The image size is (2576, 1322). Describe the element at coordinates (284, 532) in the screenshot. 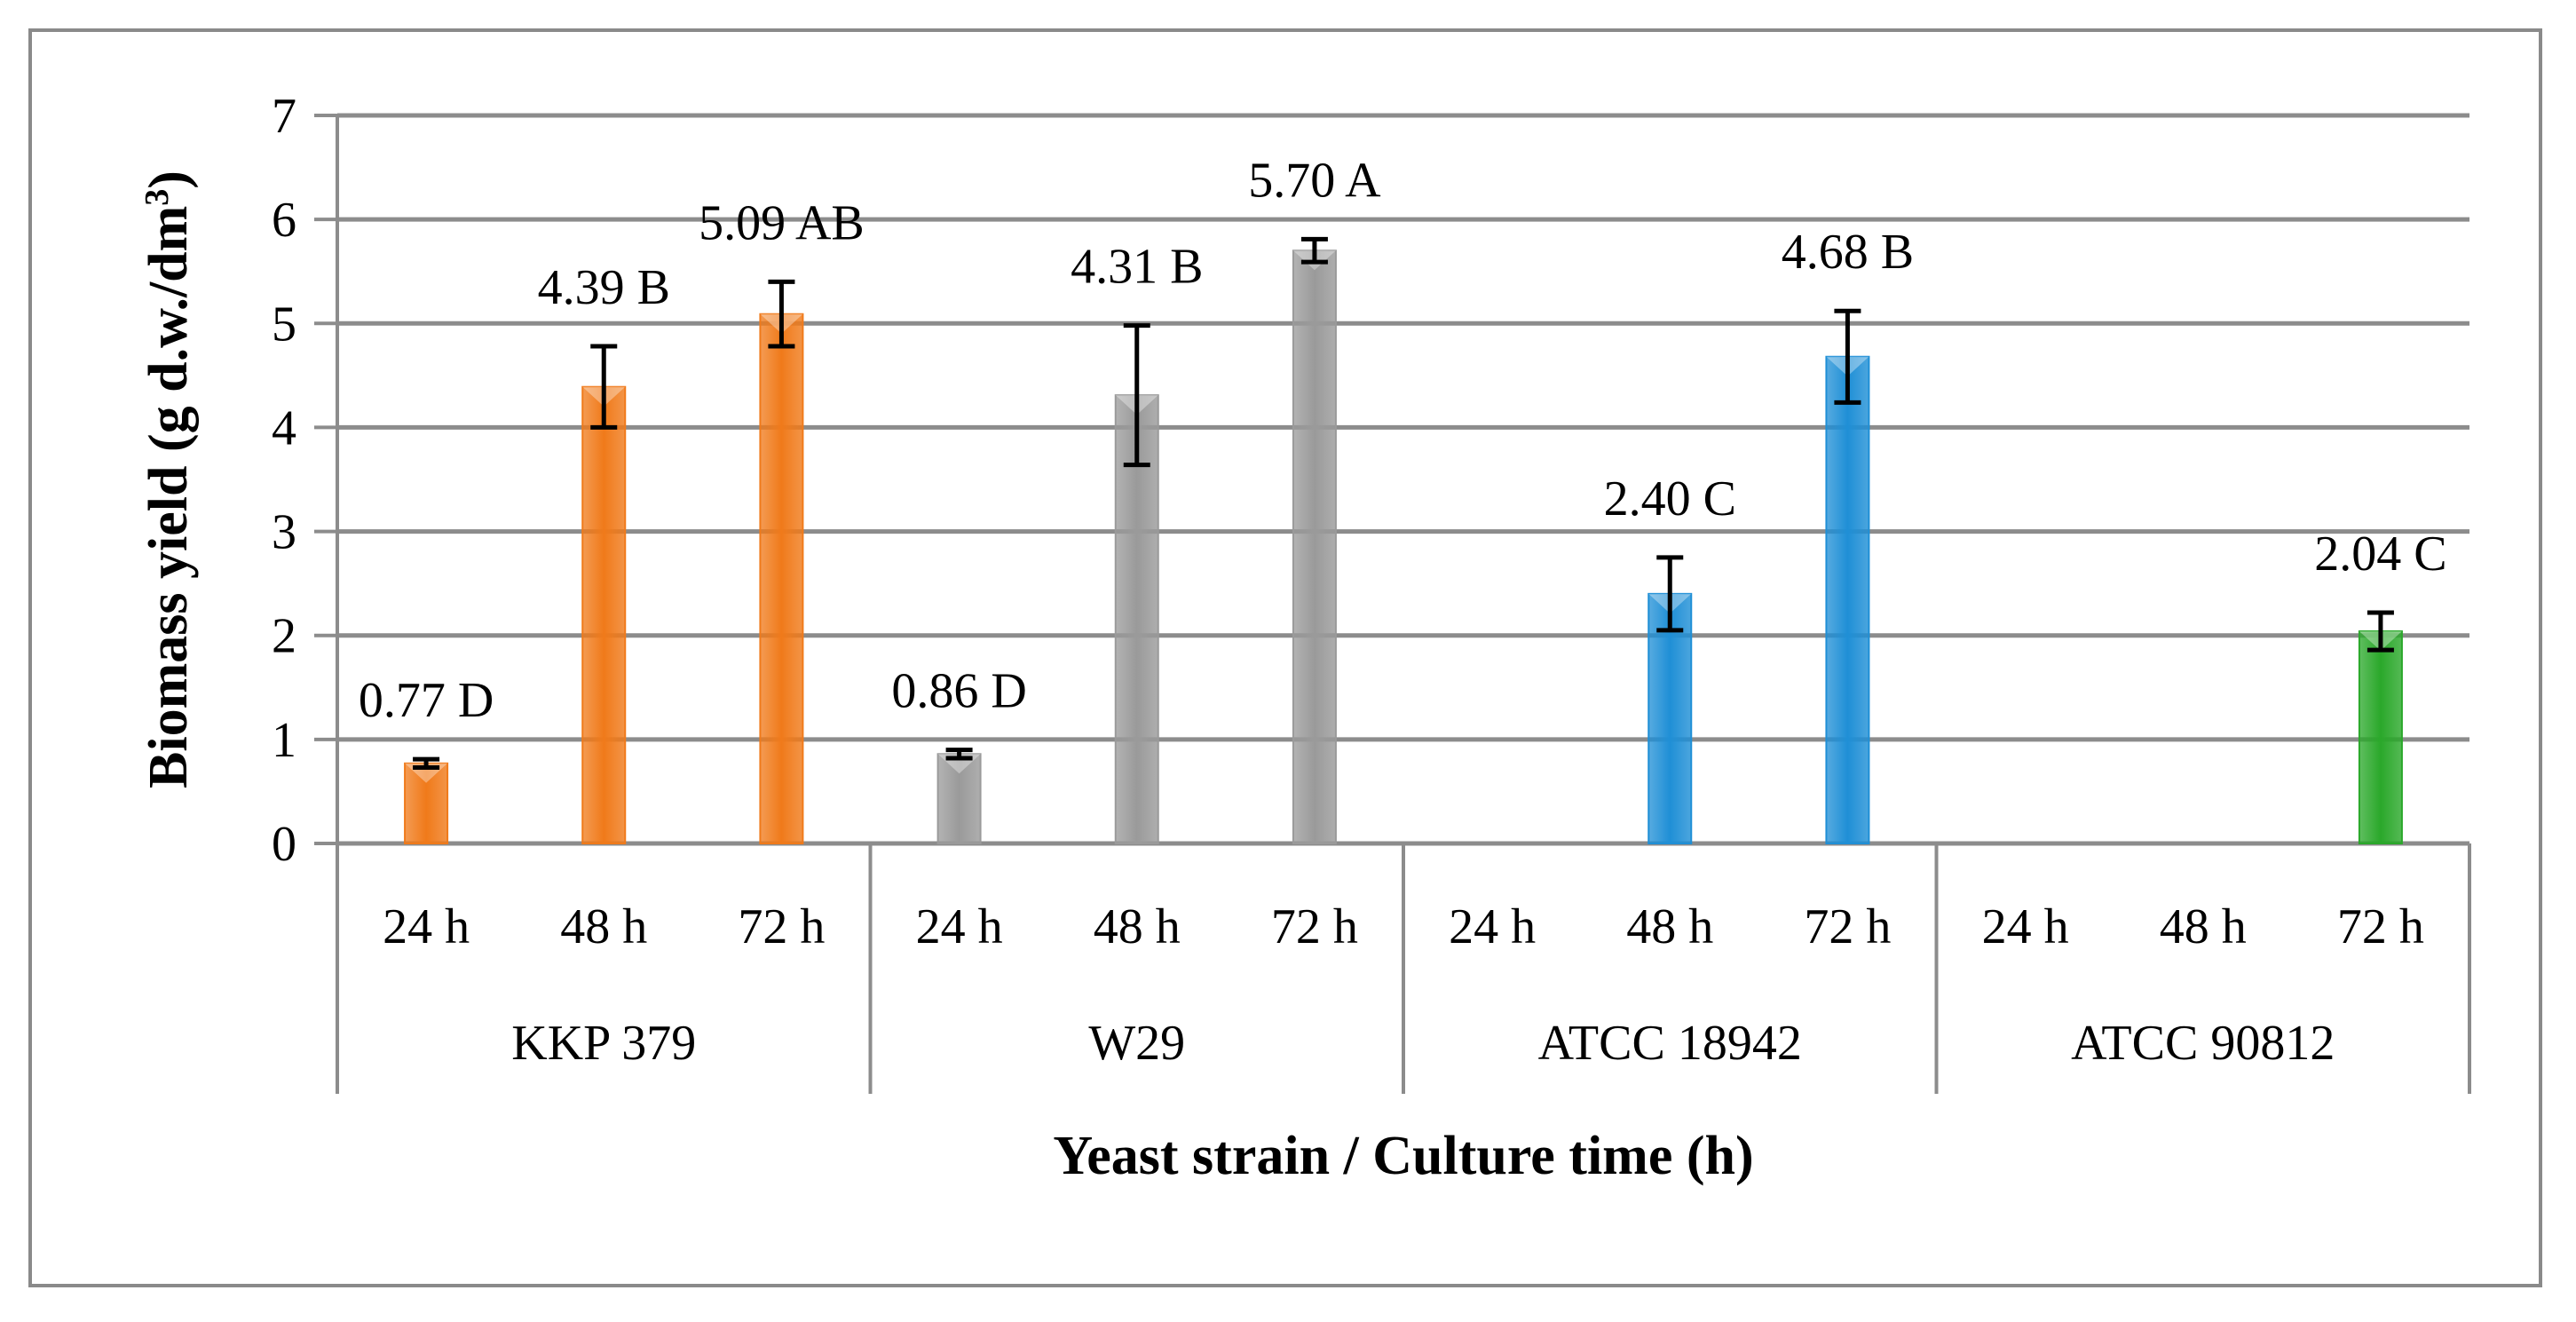

I see `y-tick-label: 3` at that location.